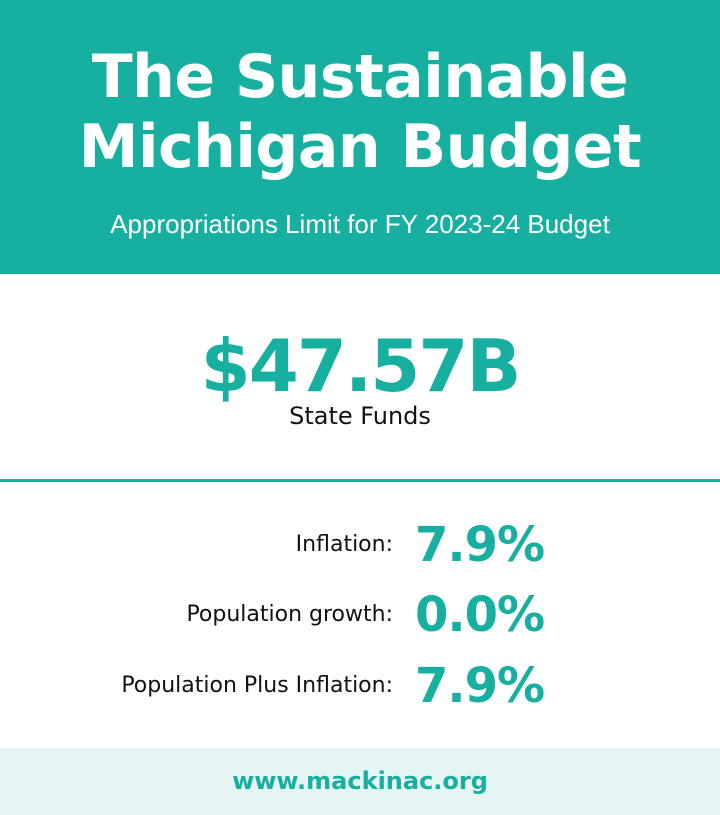 The height and width of the screenshot is (815, 720). I want to click on headline-amount: $47.57B, so click(361, 366).